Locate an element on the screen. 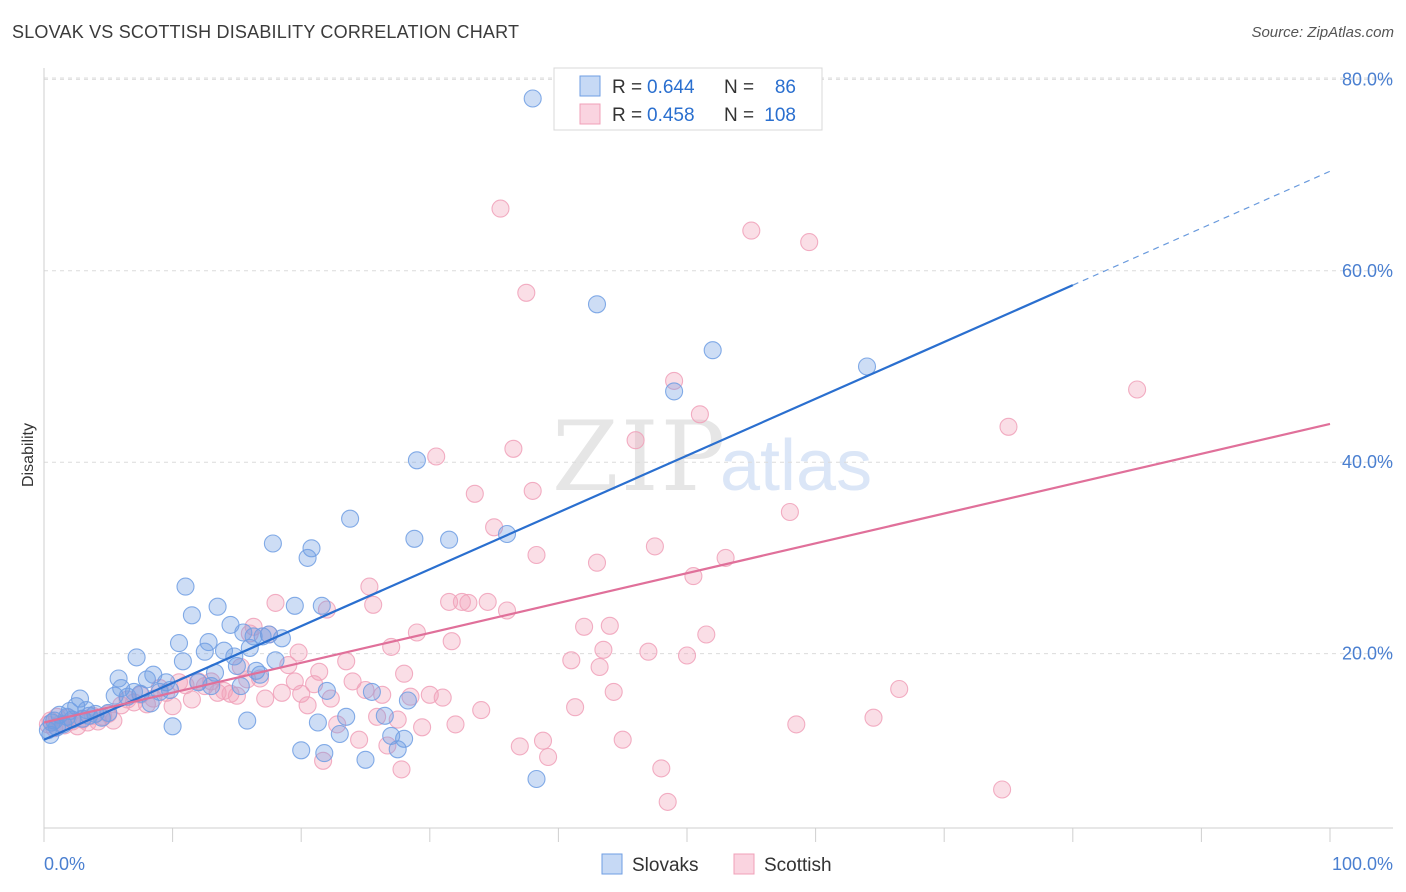 This screenshot has width=1406, height=892. series-legend: Slovaks Scottish is located at coordinates (716, 864).